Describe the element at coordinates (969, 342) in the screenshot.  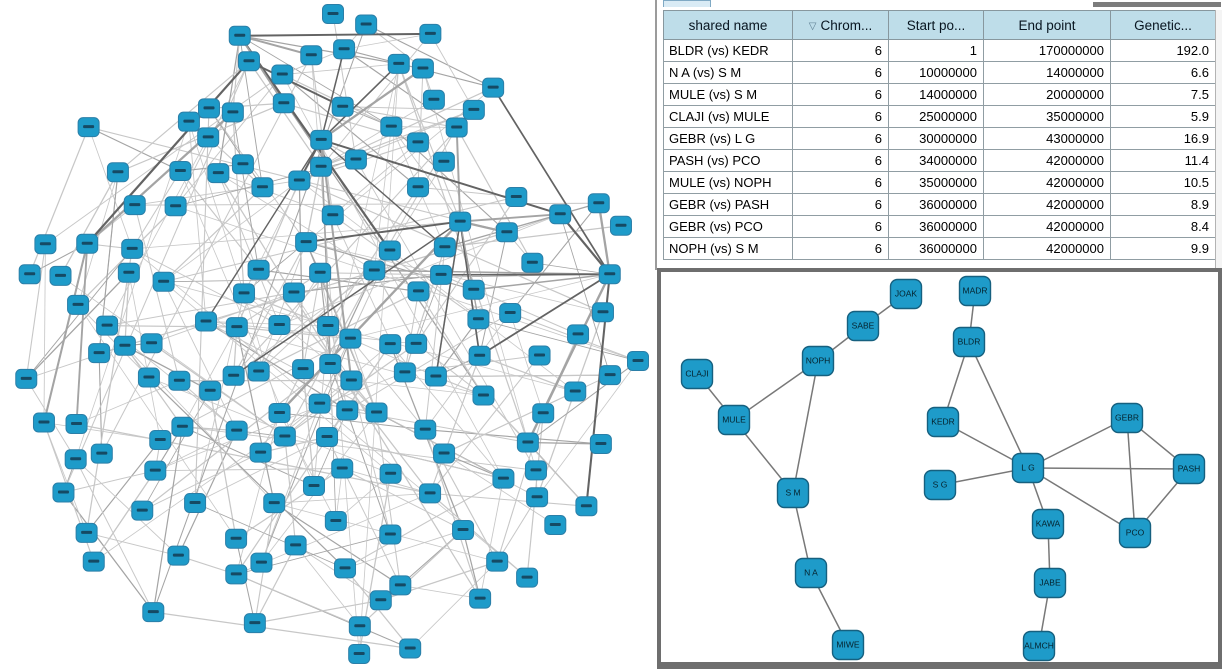
I see `graph-node-bldr: BLDR` at that location.